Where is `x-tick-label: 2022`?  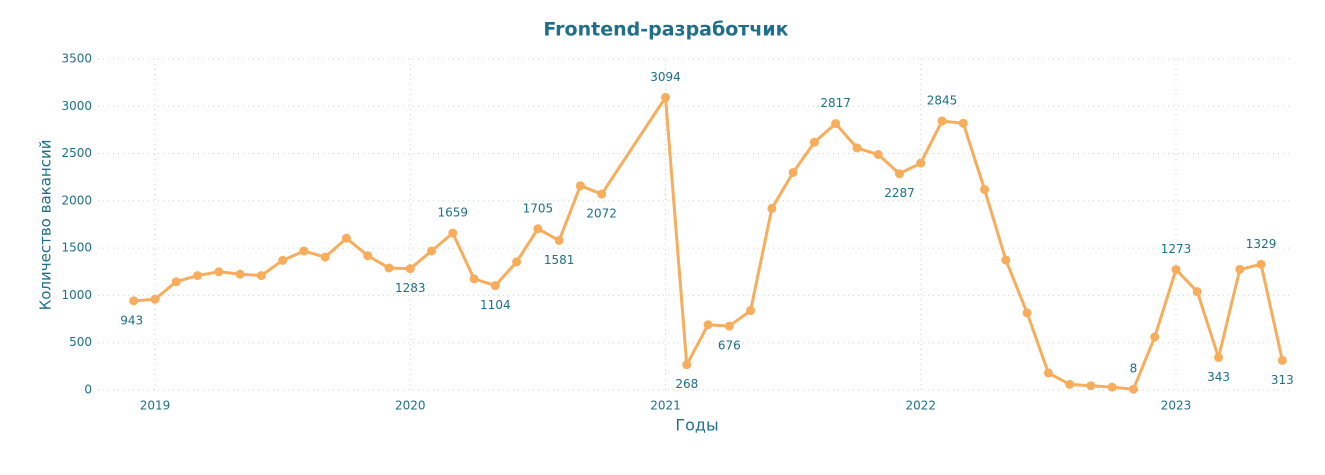 x-tick-label: 2022 is located at coordinates (920, 406).